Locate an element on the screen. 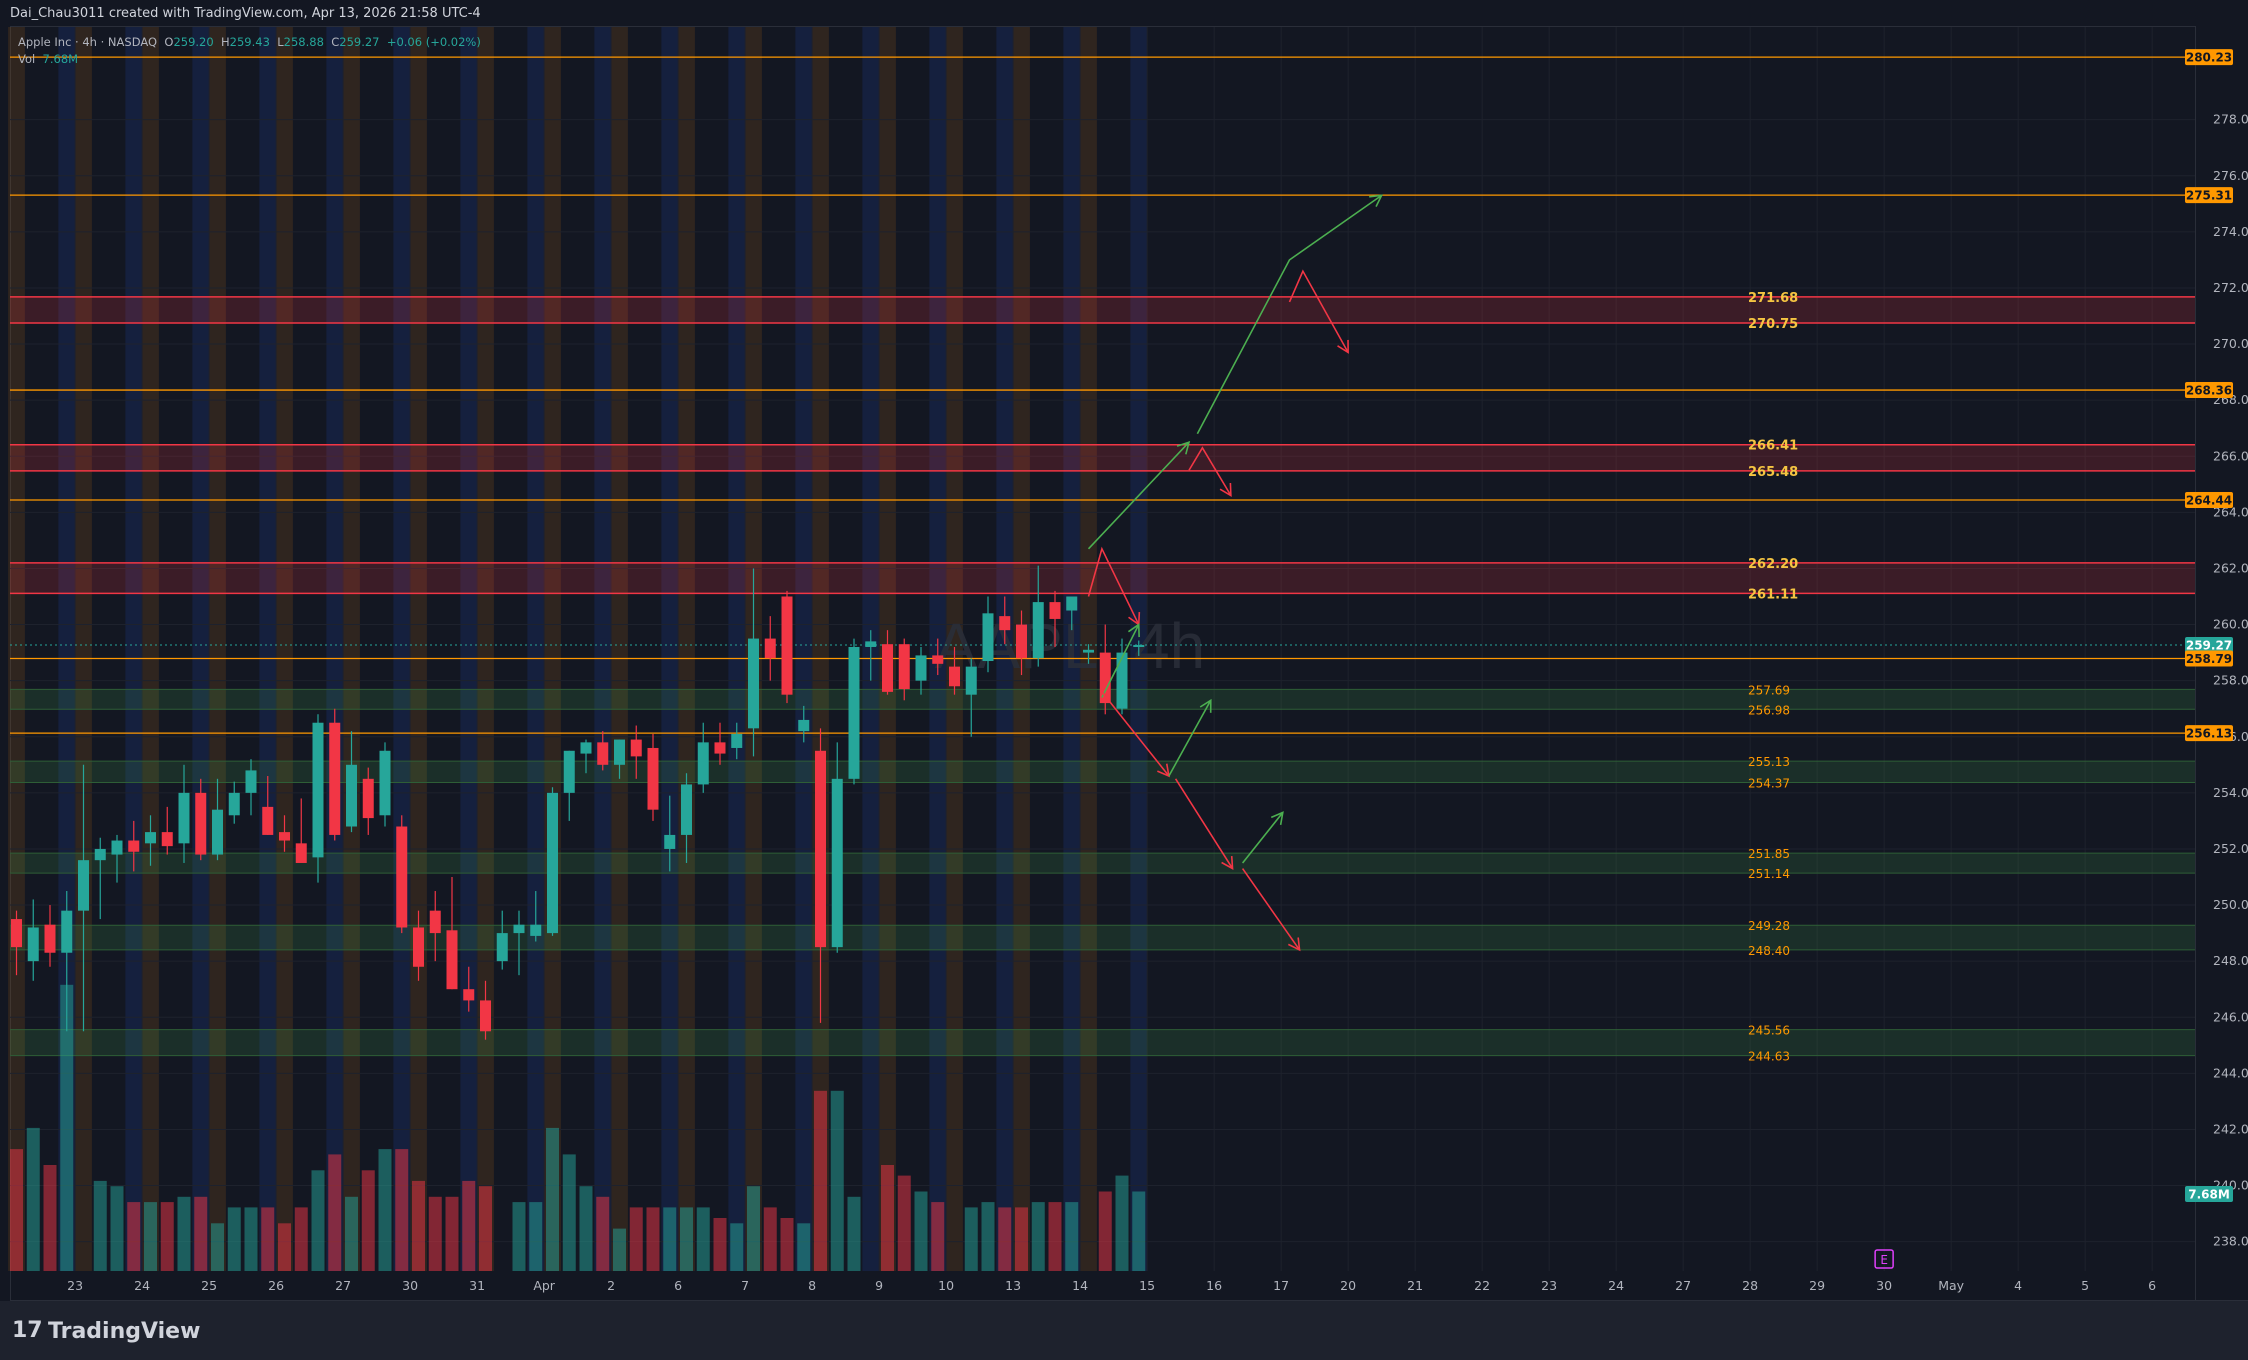 Image resolution: width=2248 pixels, height=1360 pixels. brand-name: TradingView is located at coordinates (124, 1331).